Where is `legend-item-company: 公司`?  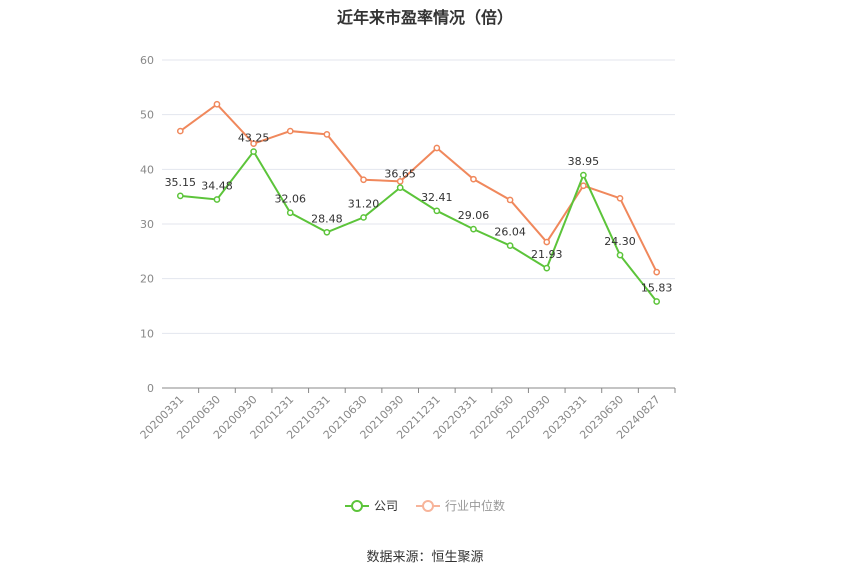
legend-item-company: 公司 is located at coordinates (371, 505).